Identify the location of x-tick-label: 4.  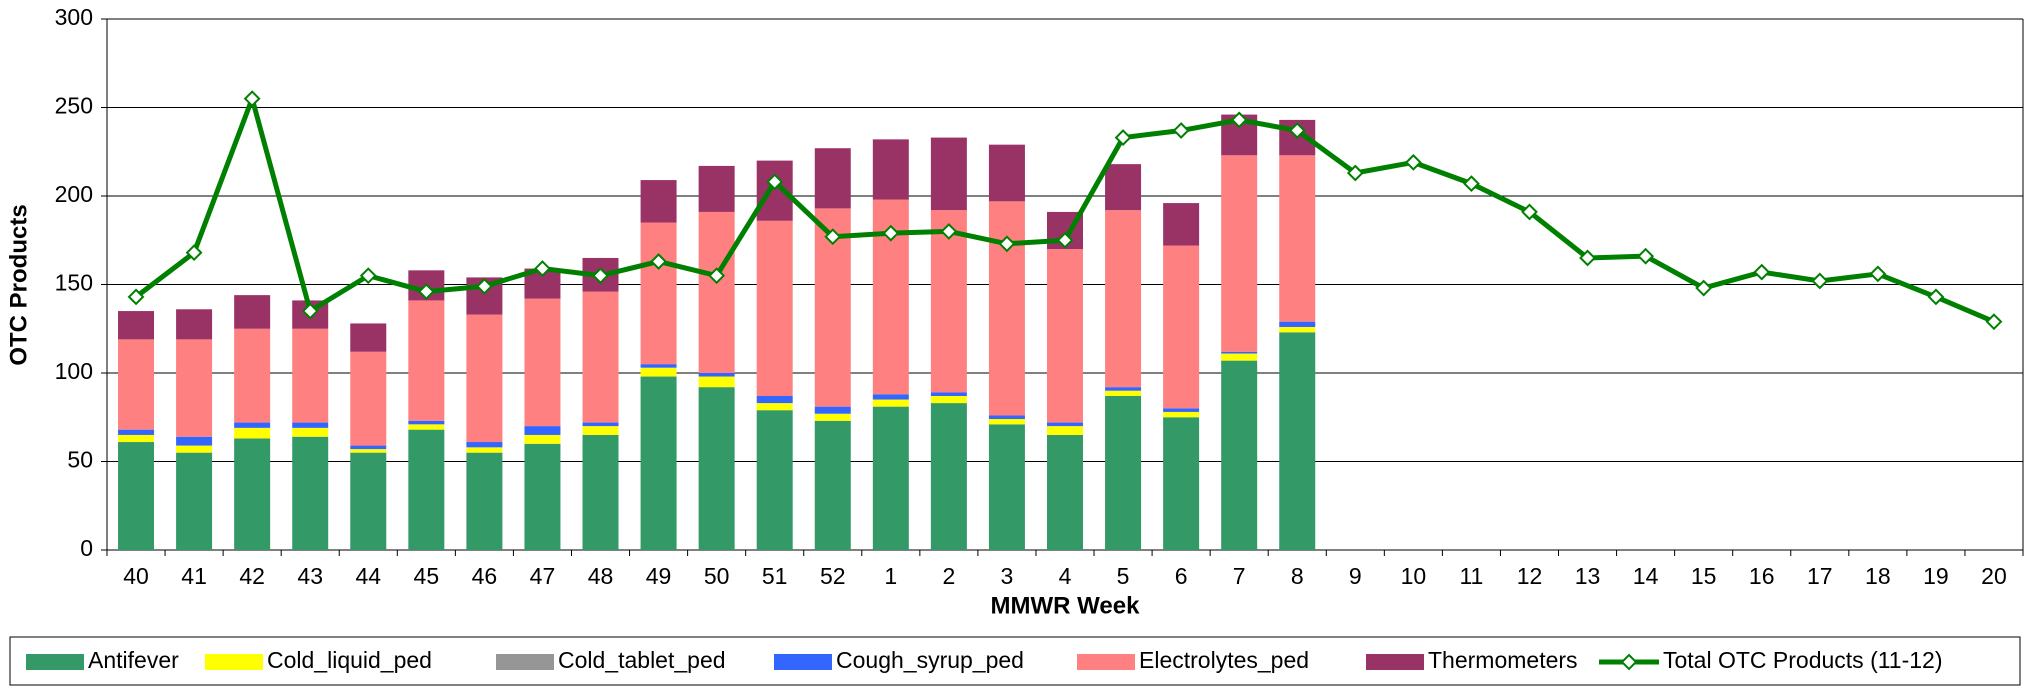
(1065, 576).